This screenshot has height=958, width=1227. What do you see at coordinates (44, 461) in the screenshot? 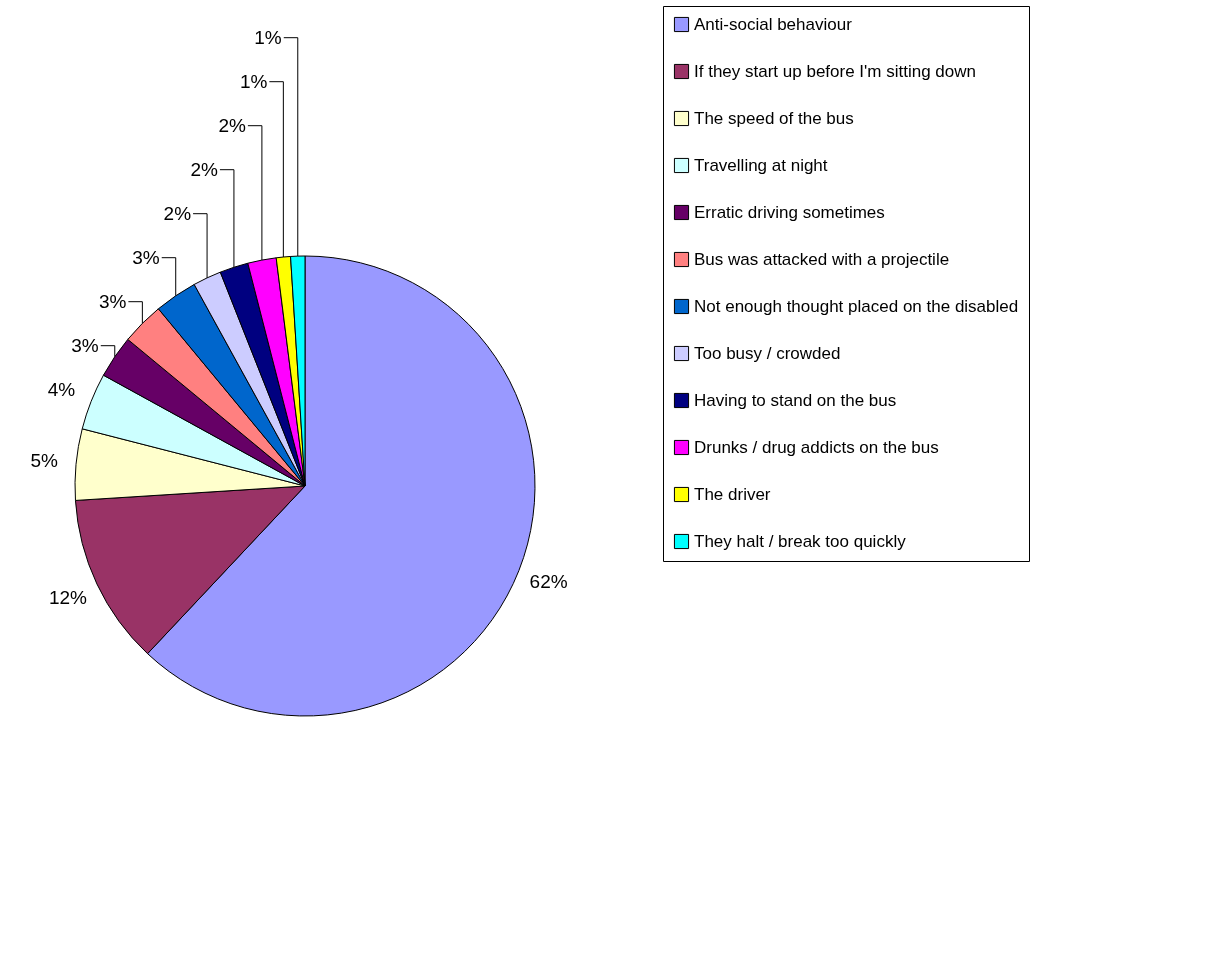
I see `data-label: 5%` at bounding box center [44, 461].